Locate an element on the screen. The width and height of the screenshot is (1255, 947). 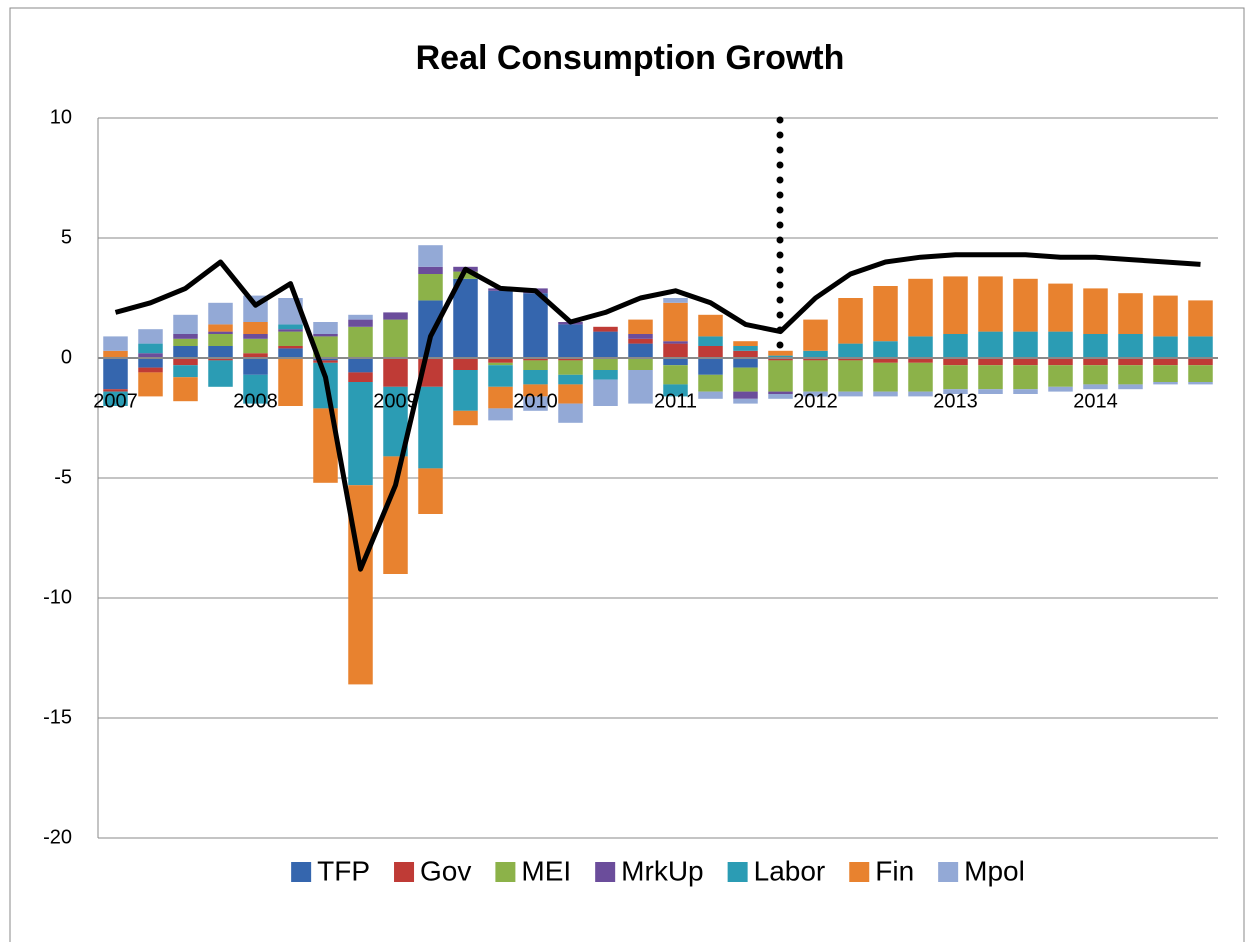
y-tick-label: 0 is located at coordinates (66, 357).